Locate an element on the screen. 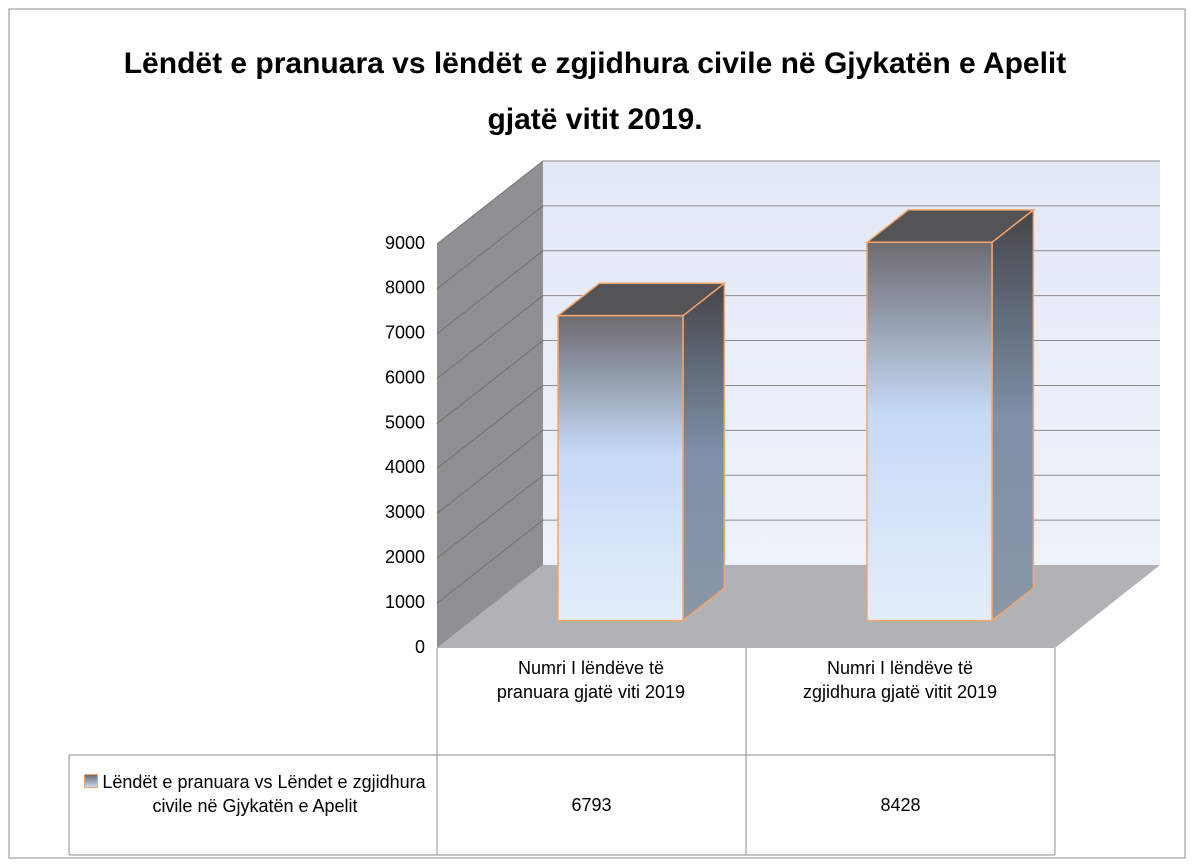 The width and height of the screenshot is (1194, 867). y-tick-label: 4000 is located at coordinates (405, 467).